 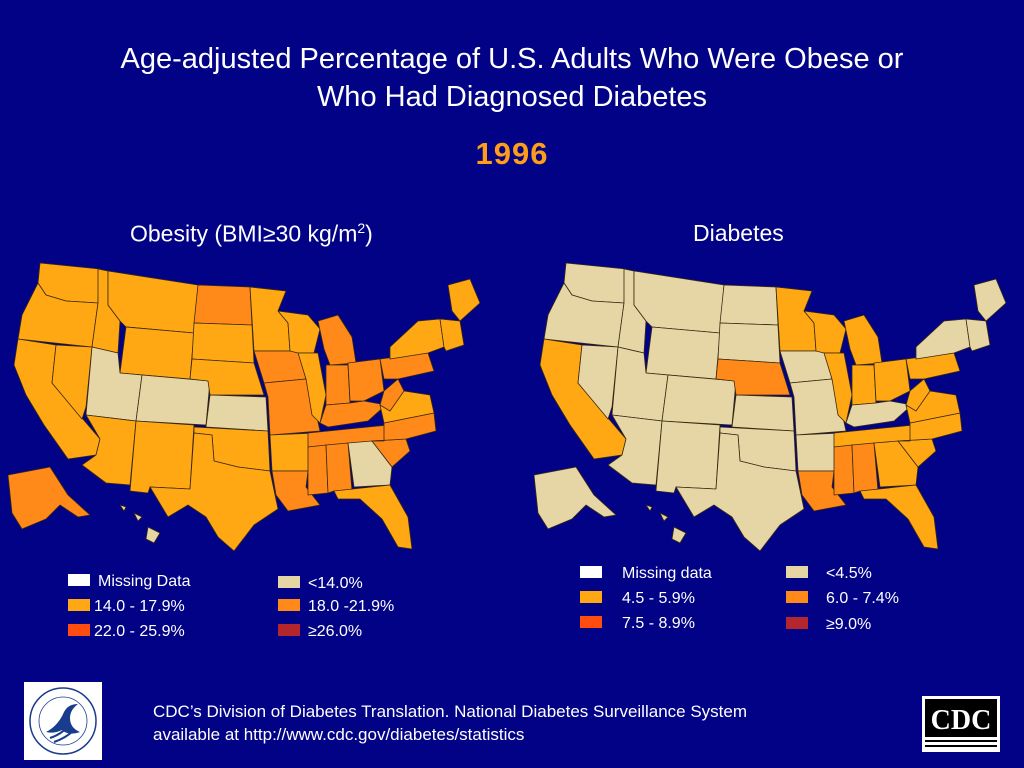 What do you see at coordinates (666, 524) in the screenshot?
I see `diabetes-state-hi` at bounding box center [666, 524].